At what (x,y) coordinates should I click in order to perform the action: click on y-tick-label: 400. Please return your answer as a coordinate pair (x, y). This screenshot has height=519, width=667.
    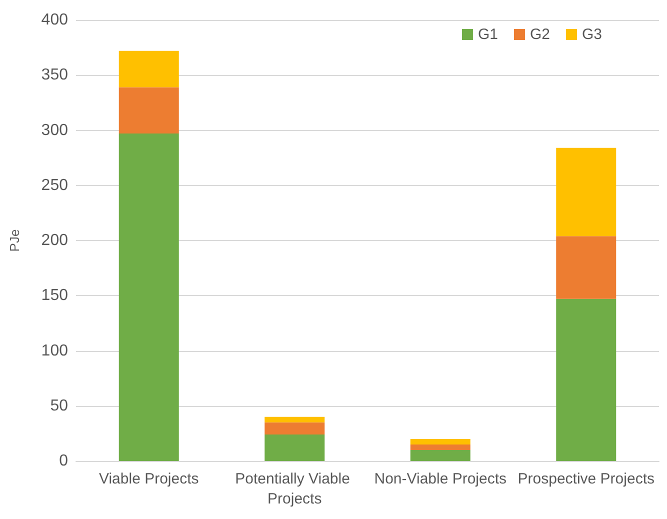
    Looking at the image, I should click on (54, 20).